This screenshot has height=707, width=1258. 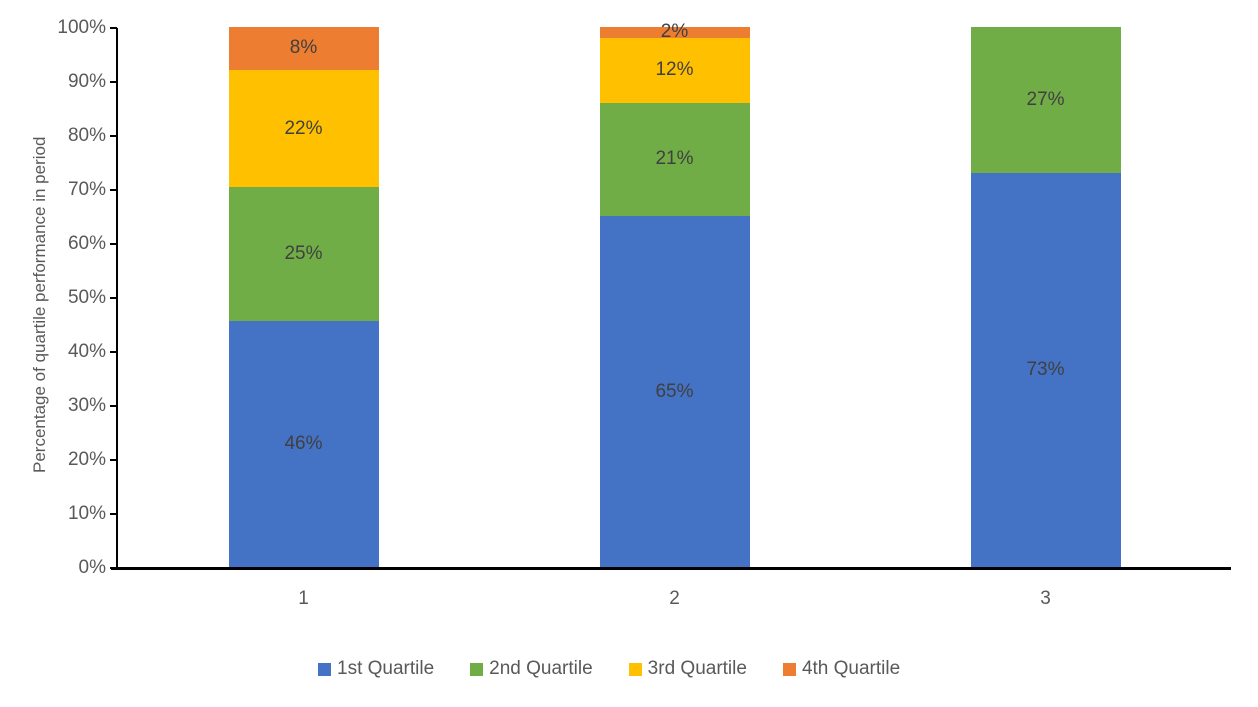 I want to click on bar-segment-3rd-quartile: 22%, so click(x=303, y=128).